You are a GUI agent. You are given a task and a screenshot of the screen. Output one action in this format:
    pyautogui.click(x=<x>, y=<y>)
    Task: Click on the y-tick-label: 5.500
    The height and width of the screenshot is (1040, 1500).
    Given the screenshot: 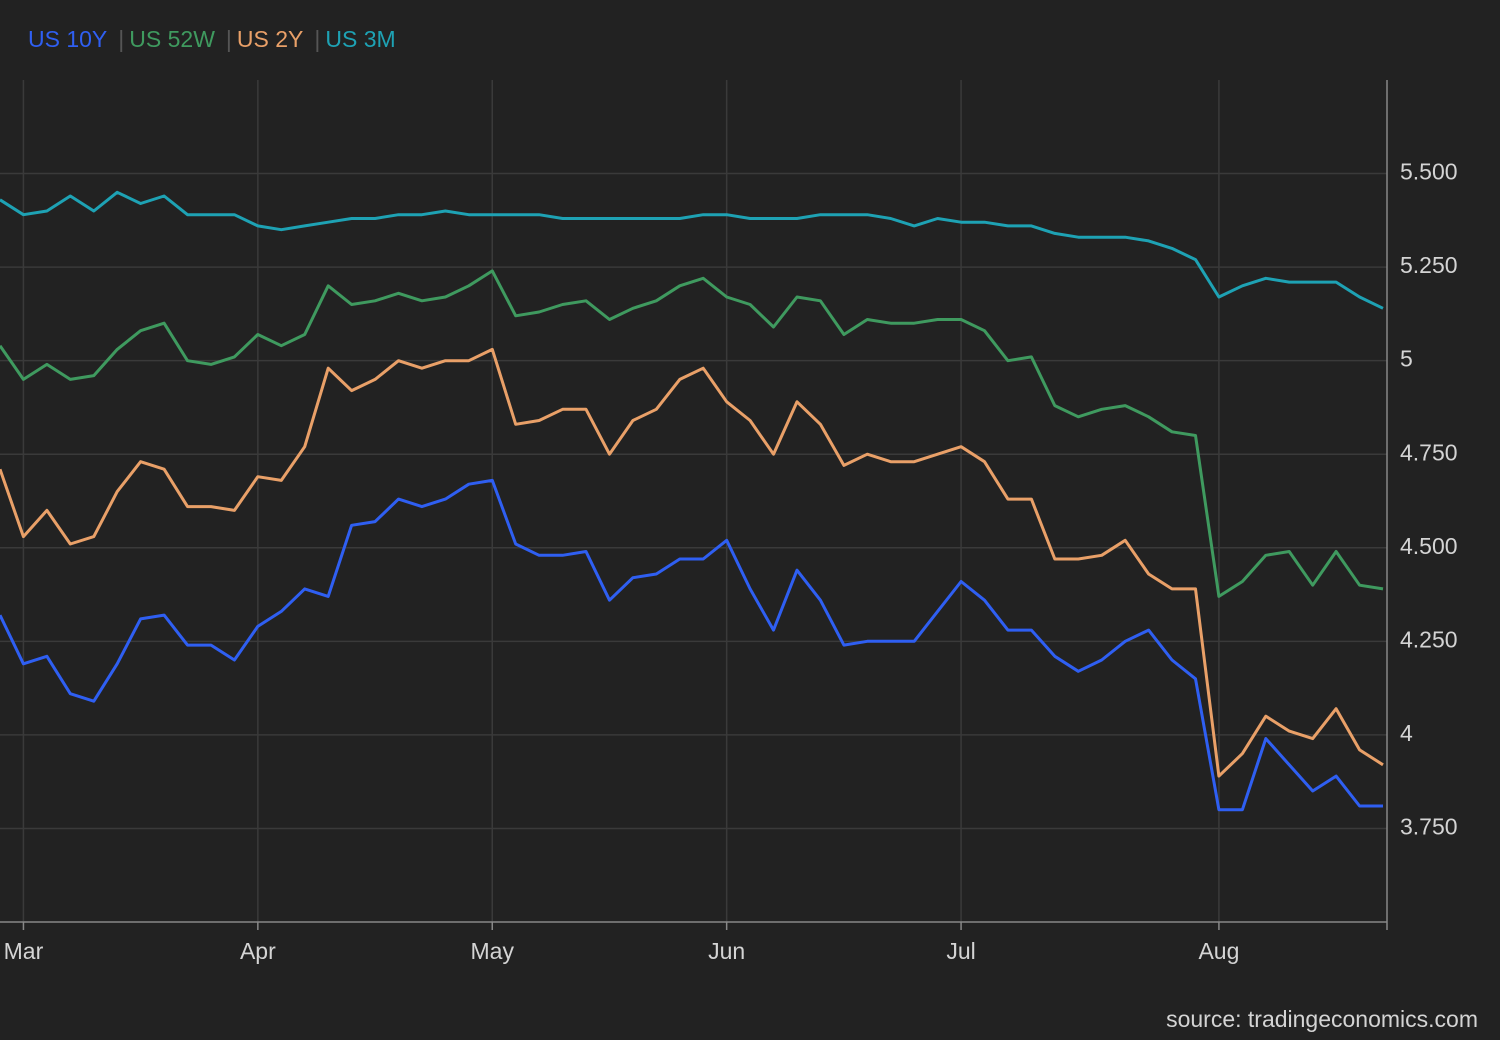 What is the action you would take?
    pyautogui.click(x=1429, y=172)
    